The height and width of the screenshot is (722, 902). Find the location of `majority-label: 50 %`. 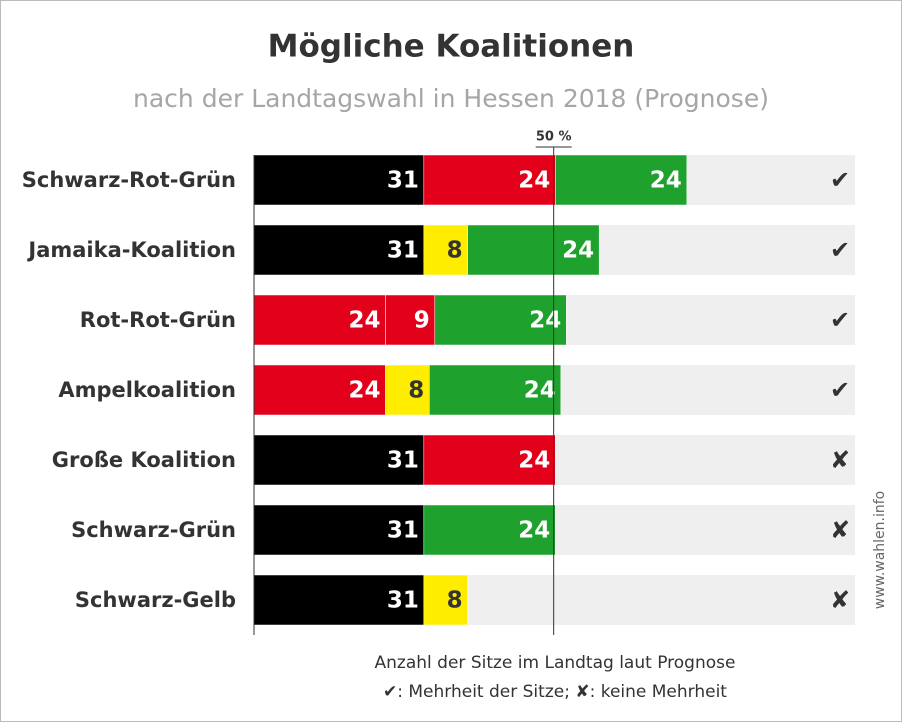

majority-label: 50 % is located at coordinates (554, 137).